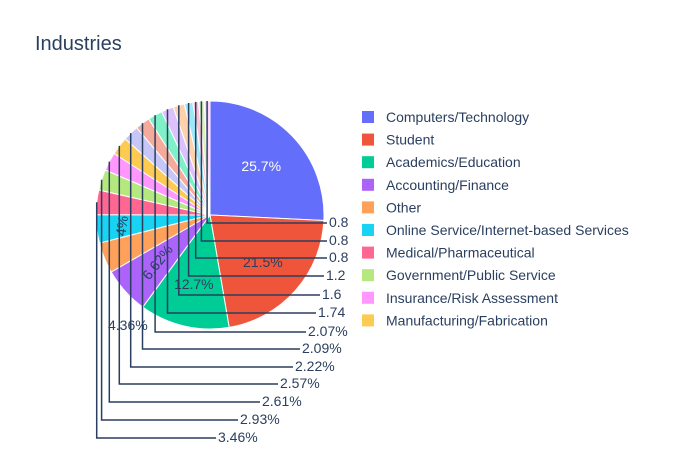  I want to click on slice-label: 2.57%, so click(300, 383).